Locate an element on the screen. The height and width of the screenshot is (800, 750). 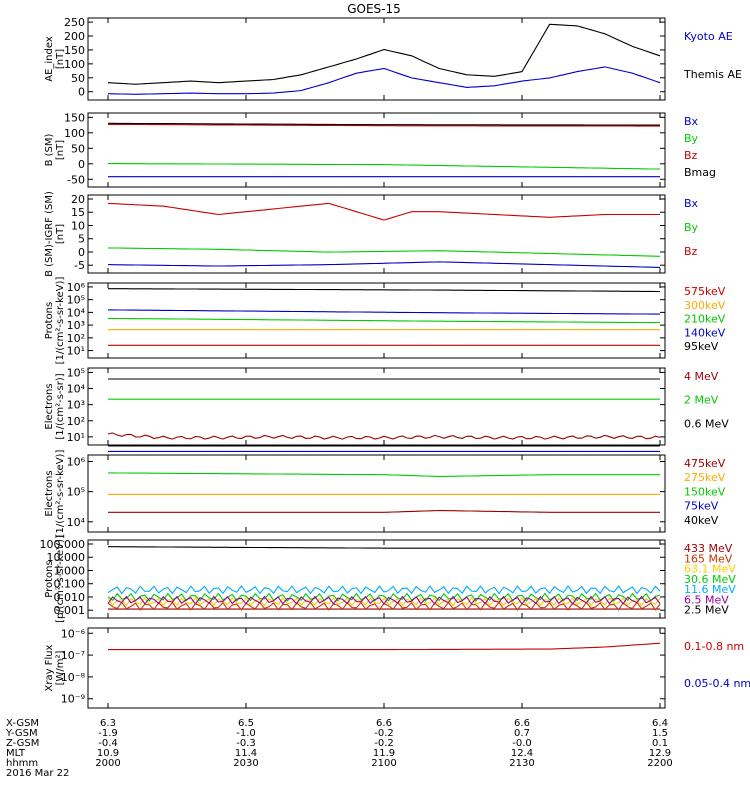
y-axis-label: B (SM) is located at coordinates (49, 149).